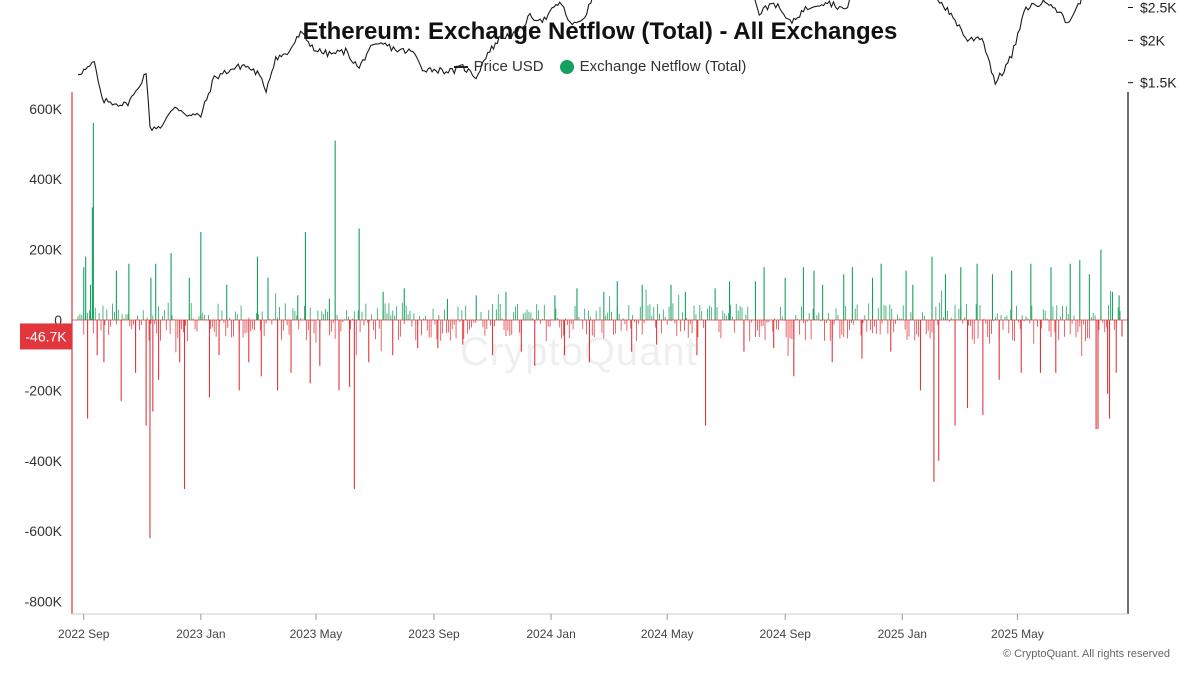 The width and height of the screenshot is (1200, 675). I want to click on legend-item-netflow: Exchange Netflow (Total), so click(653, 66).